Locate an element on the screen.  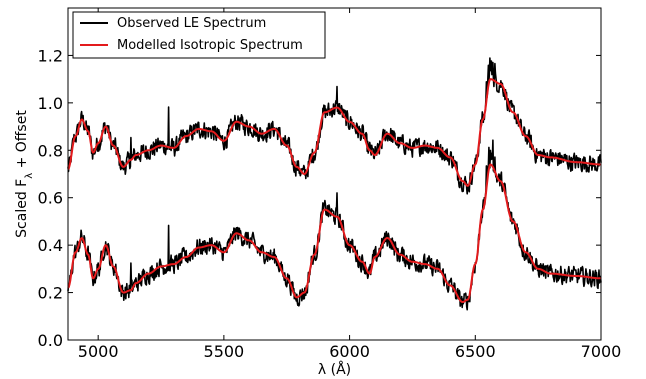
legend-label-observed: Observed LE Spectrum is located at coordinates (191, 23).